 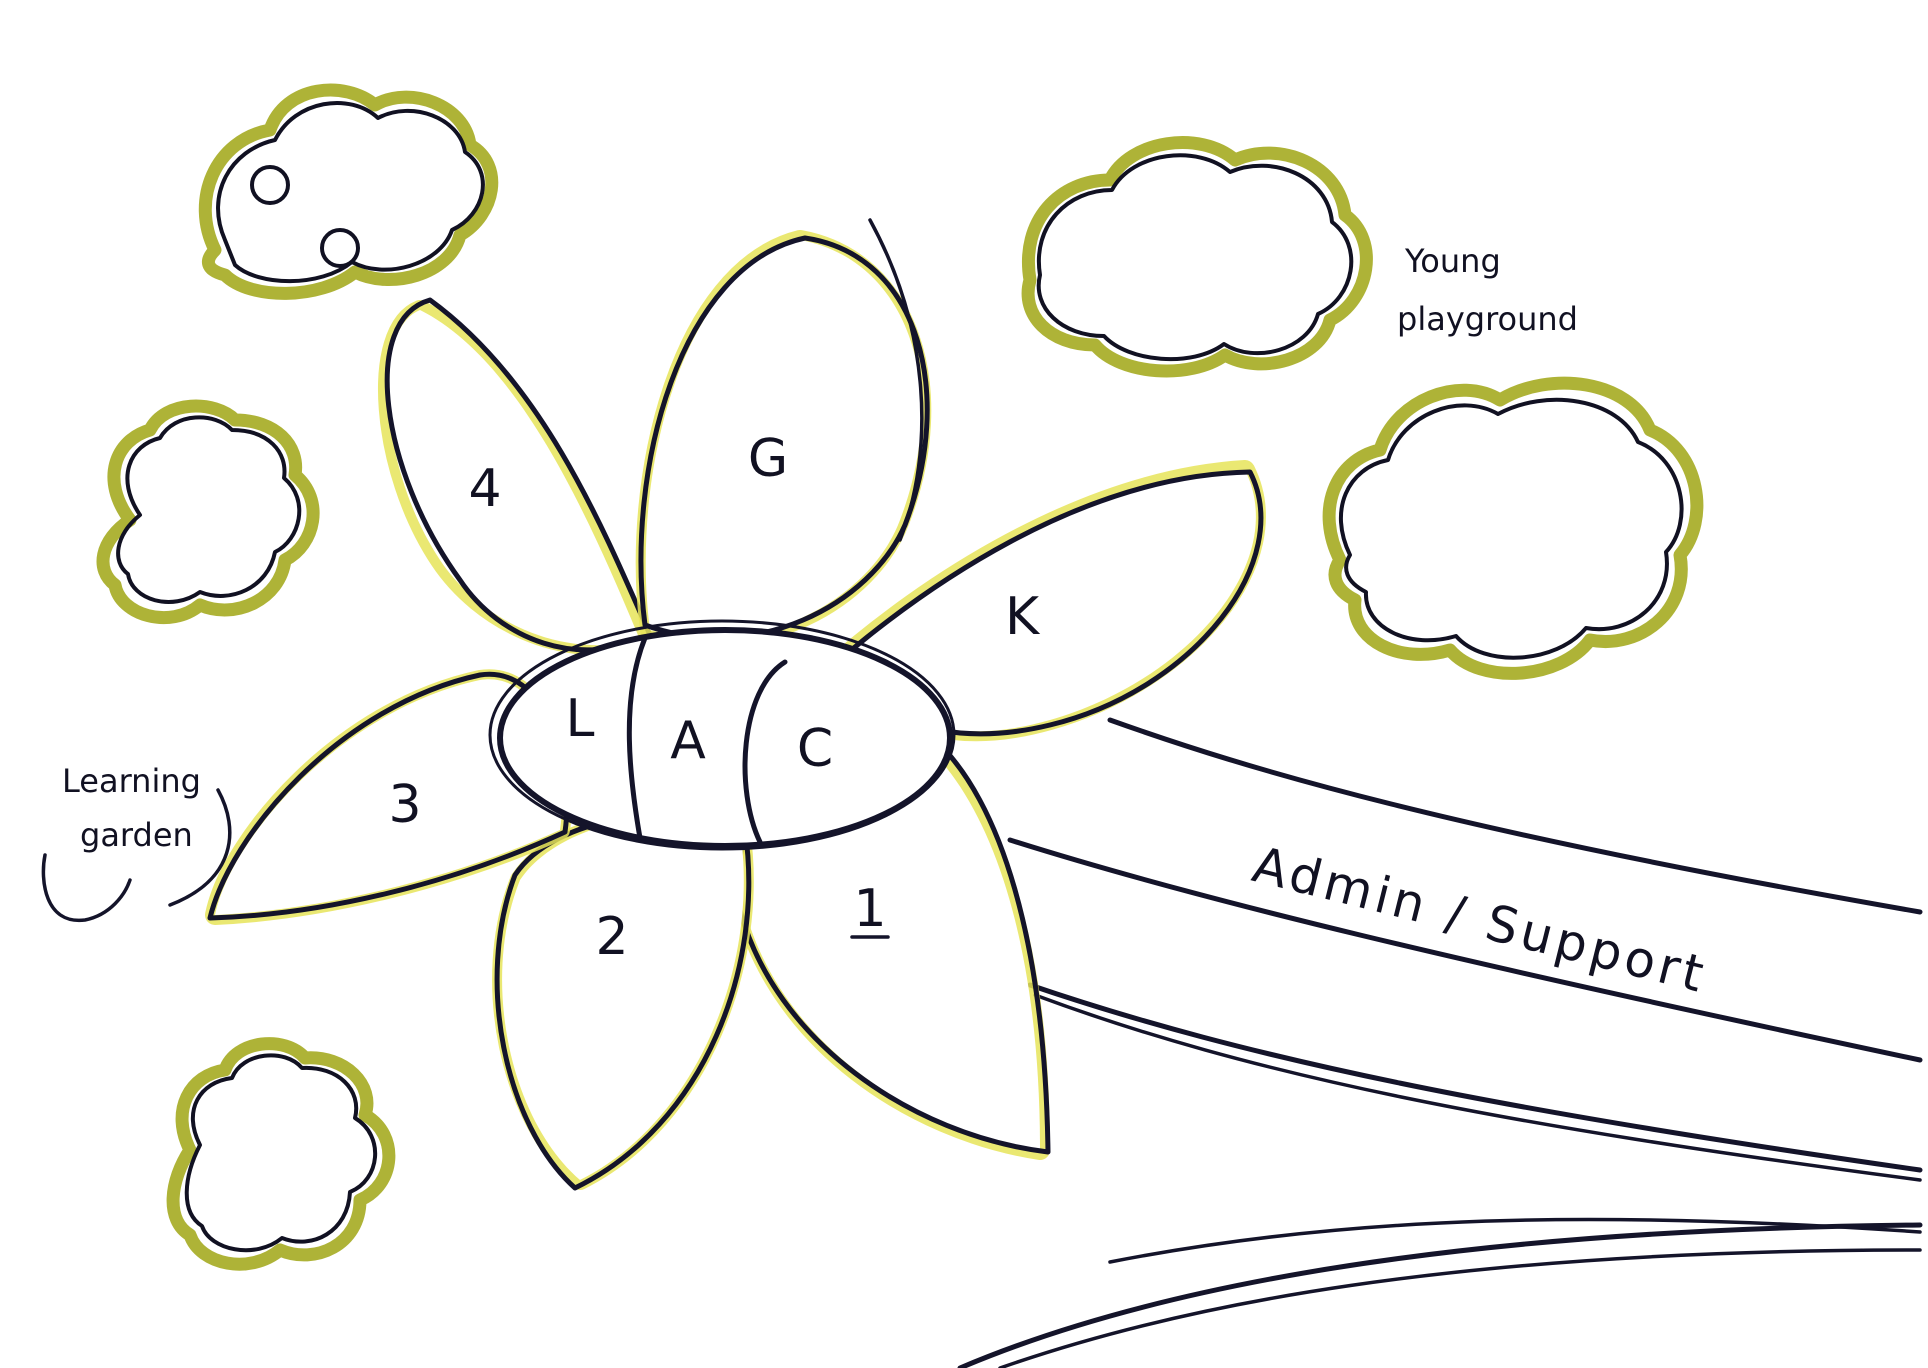 What do you see at coordinates (611, 937) in the screenshot?
I see `petal-2-label: 2` at bounding box center [611, 937].